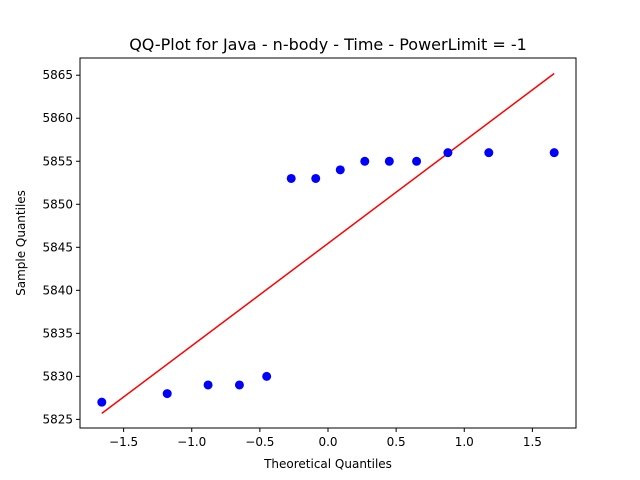 This screenshot has width=640, height=480. What do you see at coordinates (57, 376) in the screenshot?
I see `y-tick-label: 5830` at bounding box center [57, 376].